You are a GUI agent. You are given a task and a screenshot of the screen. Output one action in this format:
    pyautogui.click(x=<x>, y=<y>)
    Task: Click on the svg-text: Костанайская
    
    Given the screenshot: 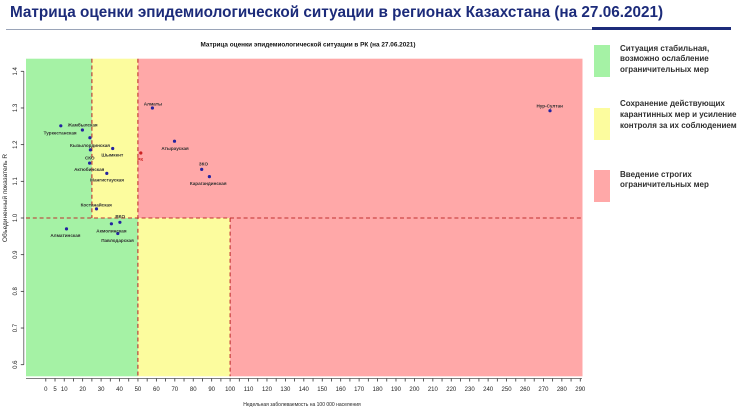 What is the action you would take?
    pyautogui.click(x=96, y=204)
    